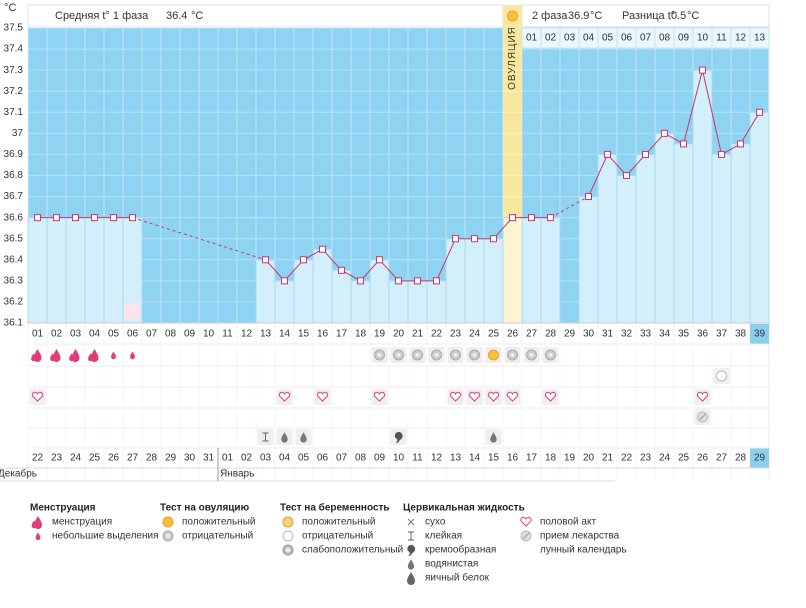  I want to click on today-cell, so click(759, 334).